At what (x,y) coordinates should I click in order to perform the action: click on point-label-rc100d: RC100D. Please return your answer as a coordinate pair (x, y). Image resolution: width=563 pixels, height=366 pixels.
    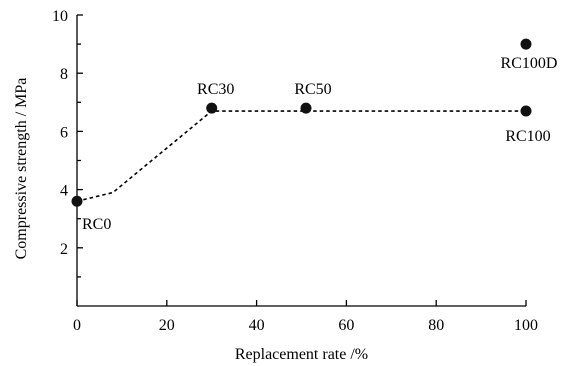
    Looking at the image, I should click on (529, 63).